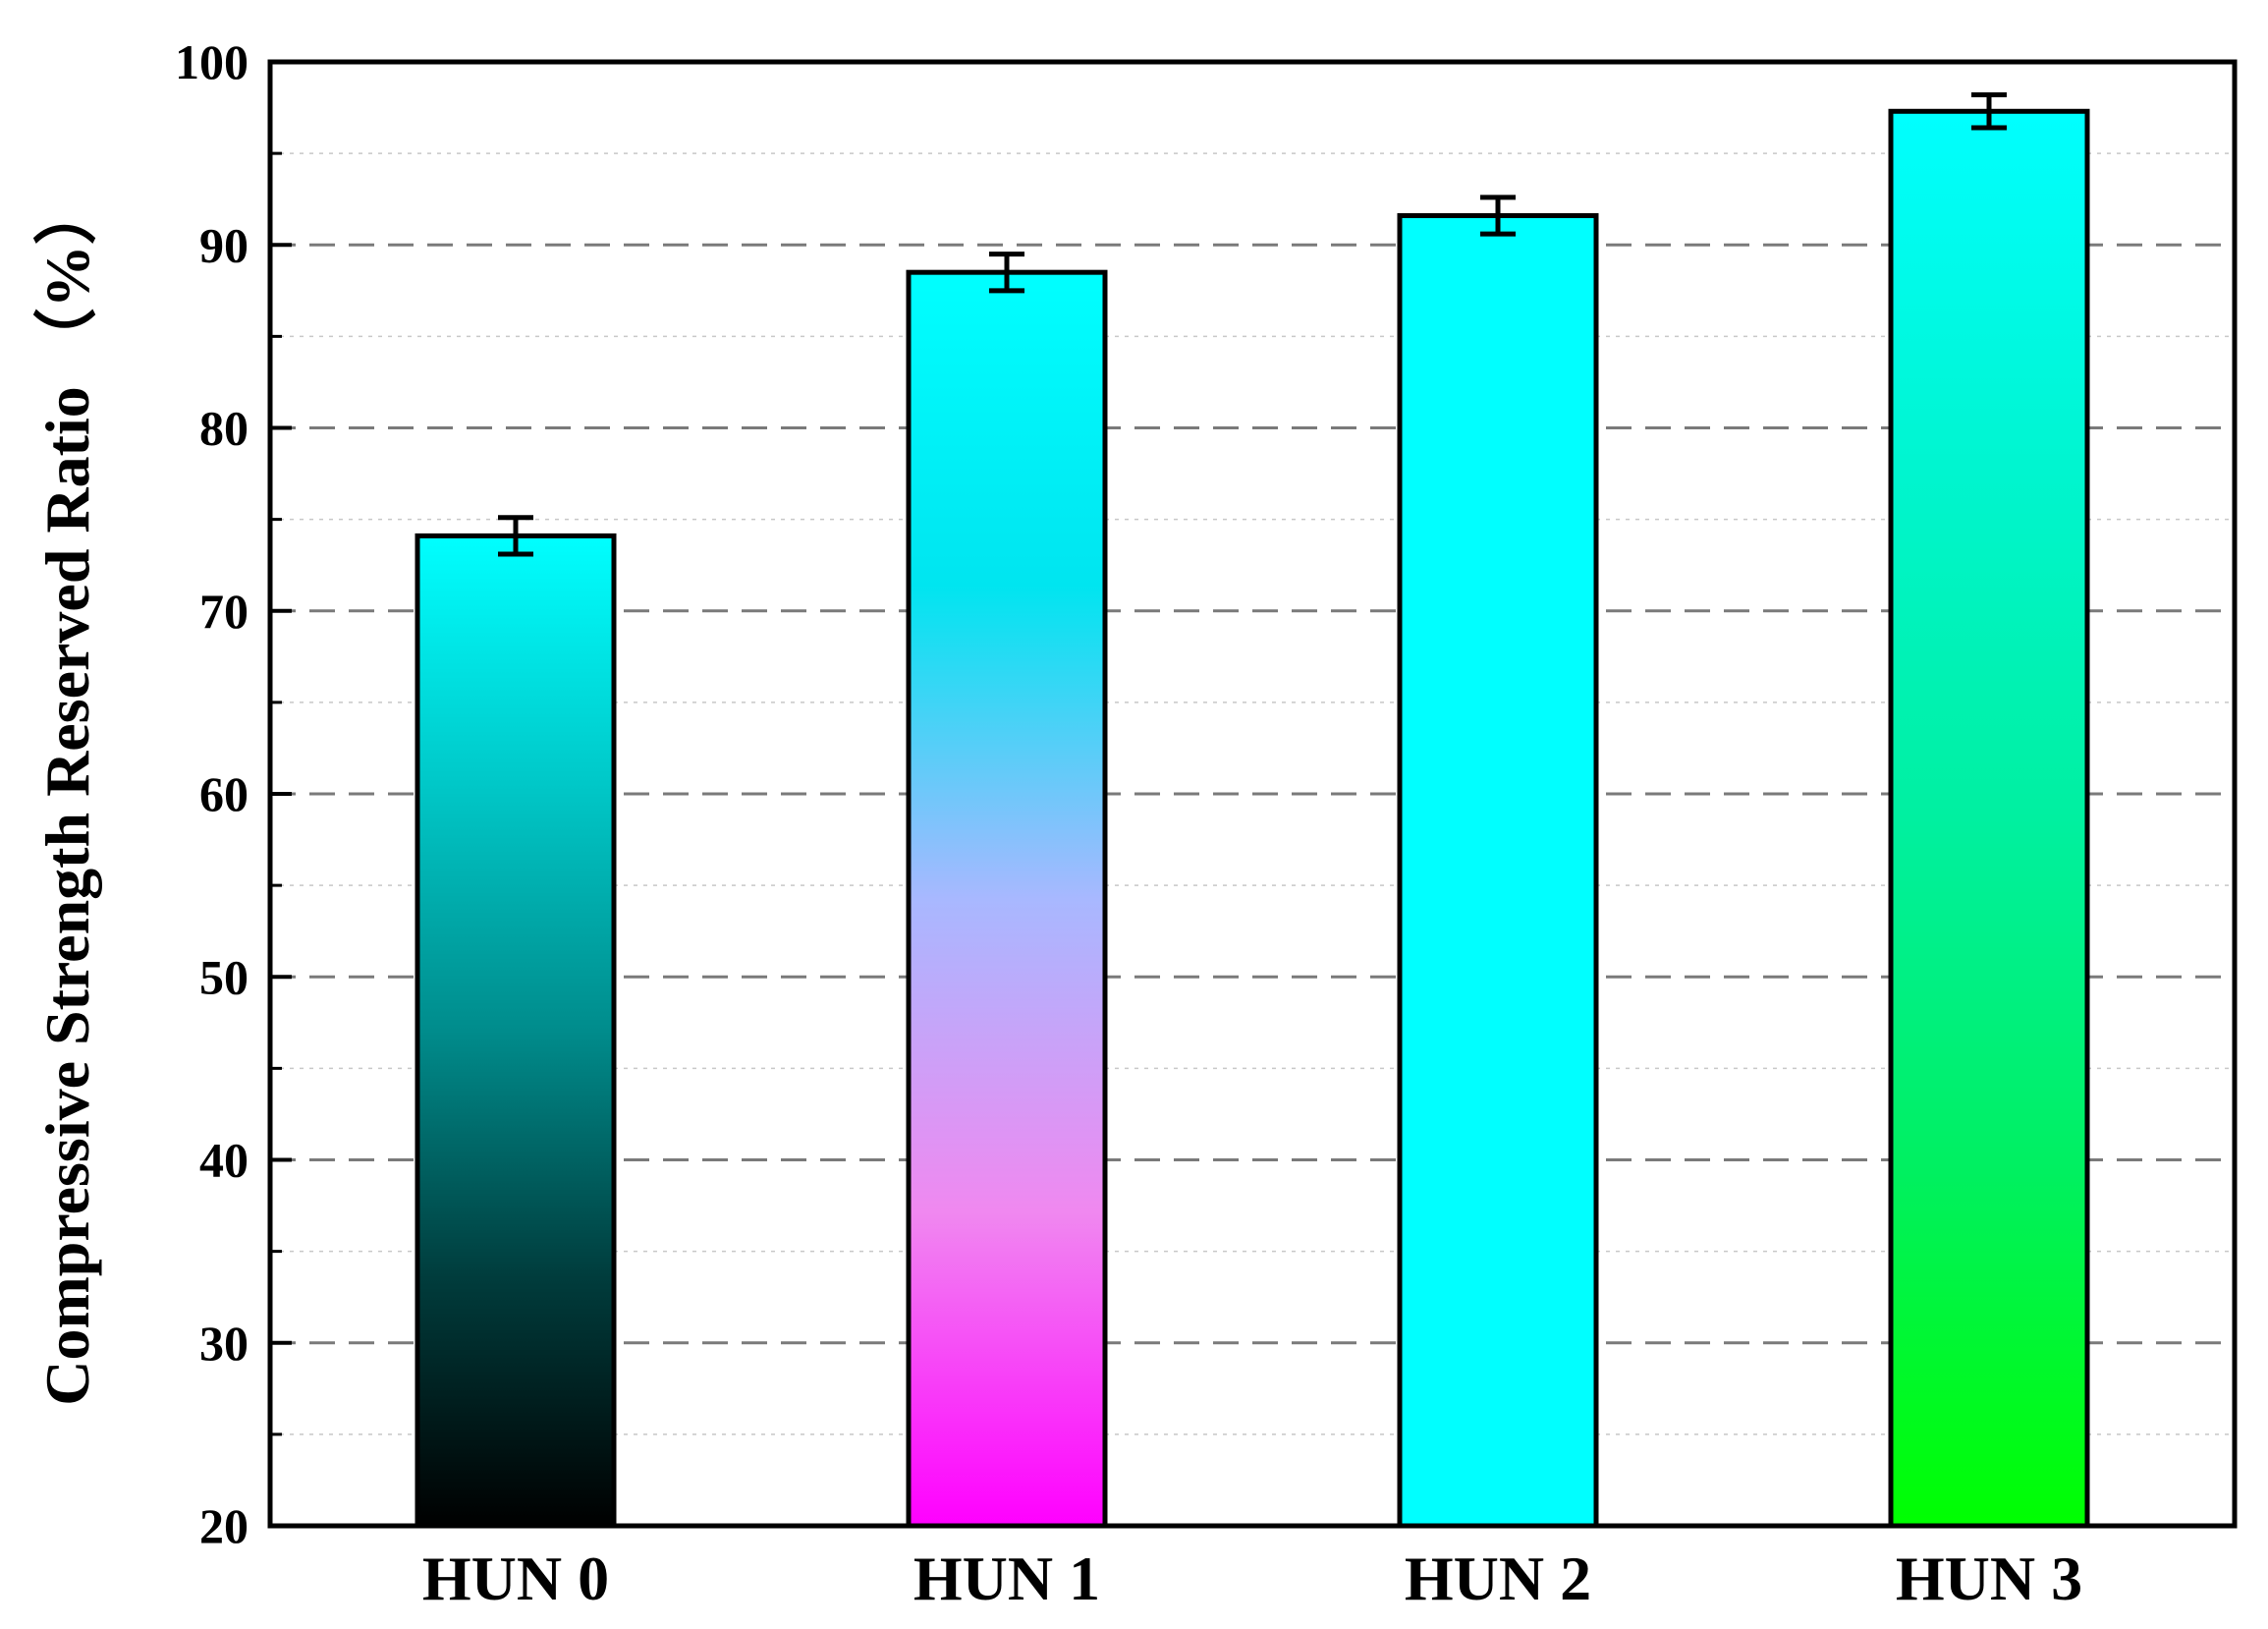  I want to click on y-tick-label: 70, so click(224, 611).